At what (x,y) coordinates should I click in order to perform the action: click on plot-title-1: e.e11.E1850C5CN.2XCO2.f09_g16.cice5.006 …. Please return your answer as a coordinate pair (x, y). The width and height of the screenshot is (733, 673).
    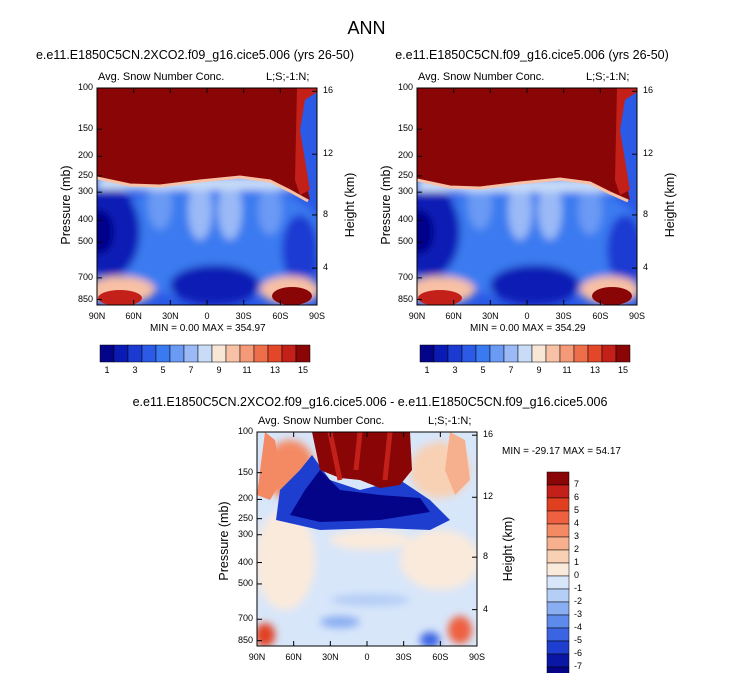
    Looking at the image, I should click on (194, 55).